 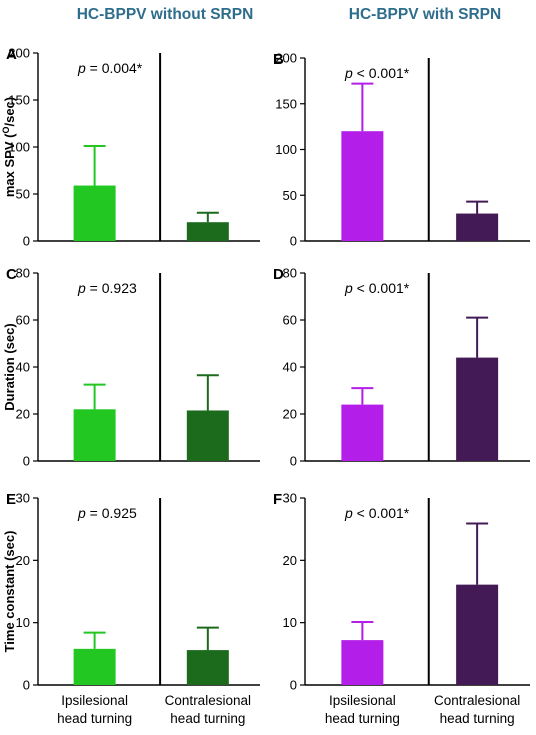 What do you see at coordinates (11, 499) in the screenshot?
I see `panel-letter: E` at bounding box center [11, 499].